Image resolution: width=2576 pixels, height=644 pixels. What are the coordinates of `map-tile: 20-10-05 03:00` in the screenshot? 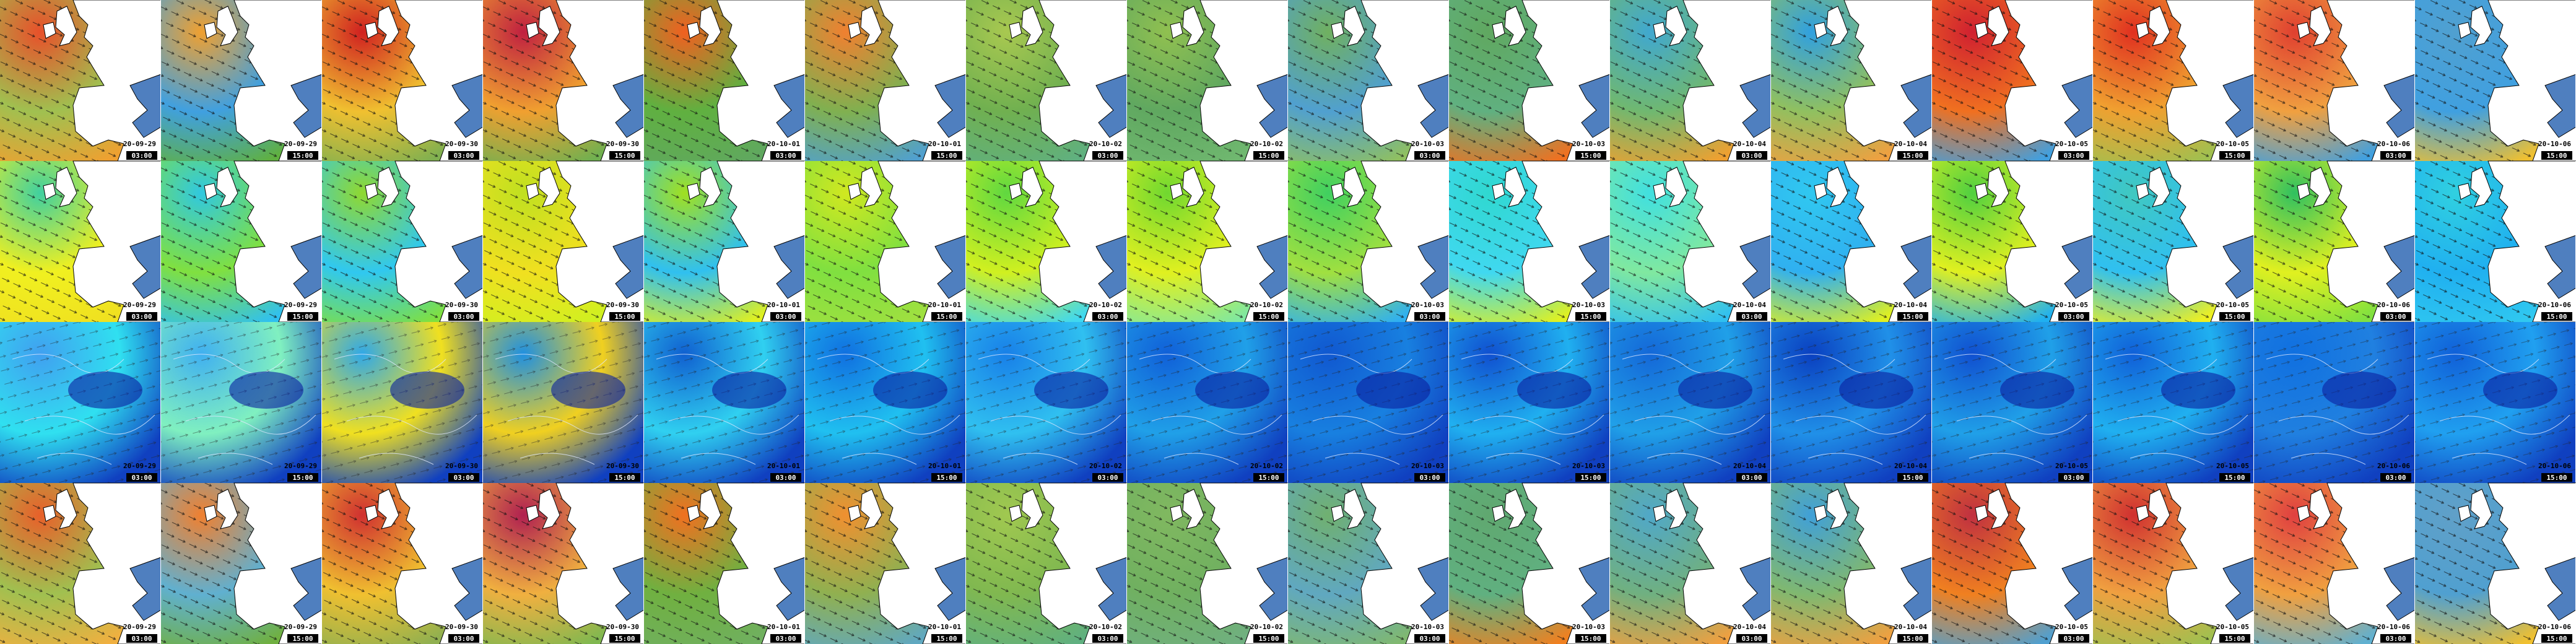 It's located at (2013, 81).